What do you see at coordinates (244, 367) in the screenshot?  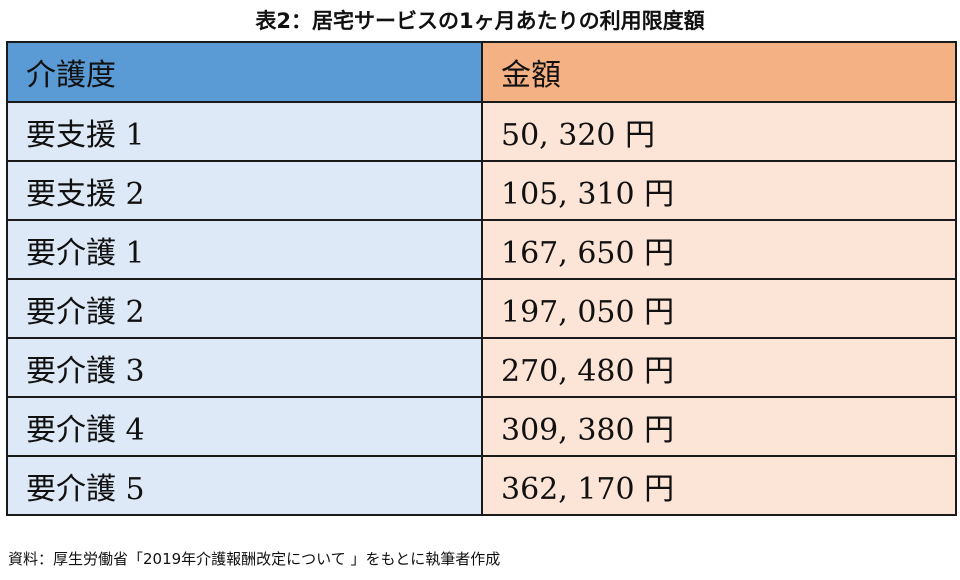 I see `care-level-cell: 要介護 3` at bounding box center [244, 367].